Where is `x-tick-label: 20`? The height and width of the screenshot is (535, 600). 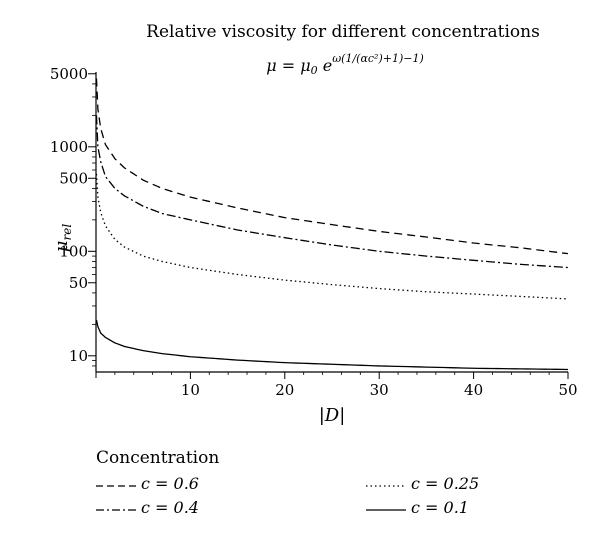 x-tick-label: 20 is located at coordinates (284, 390).